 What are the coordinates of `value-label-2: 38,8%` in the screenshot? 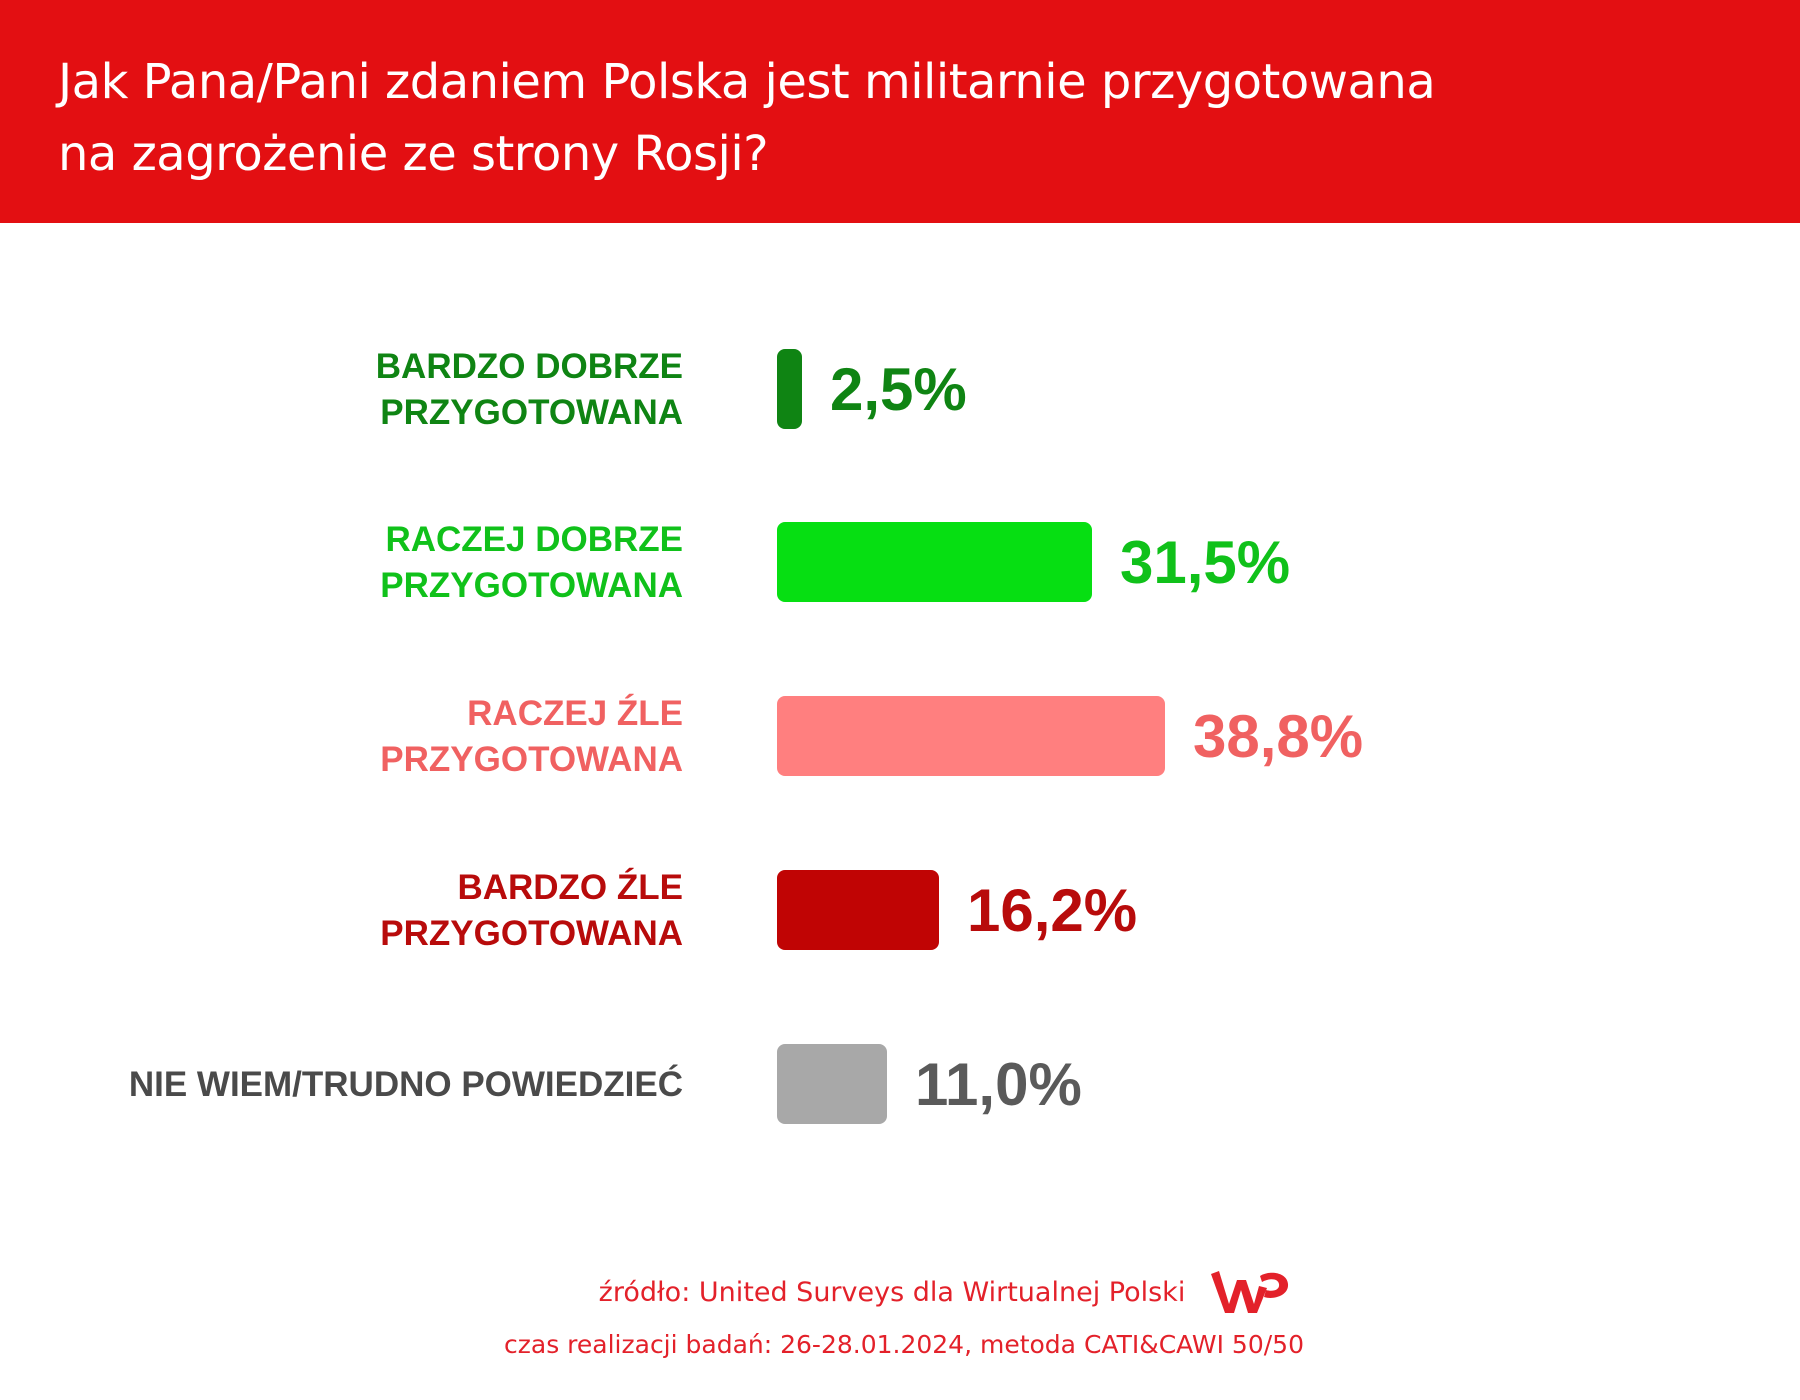 It's located at (1278, 736).